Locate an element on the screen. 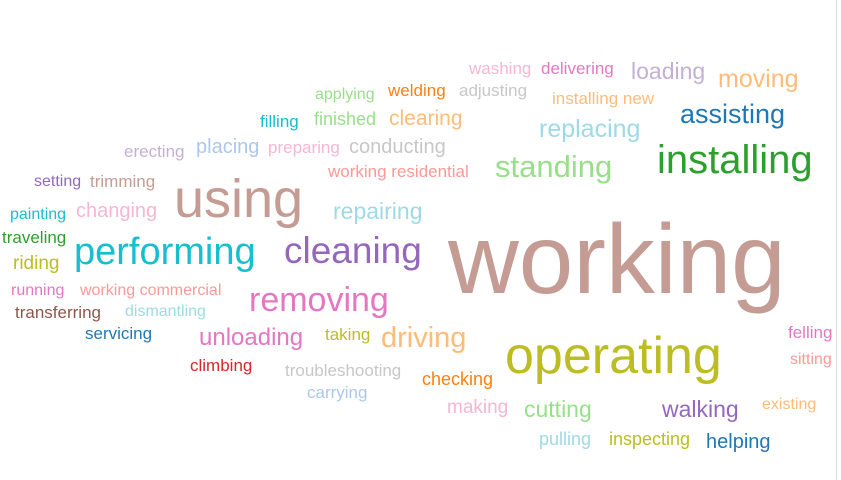  word-placing: placing is located at coordinates (228, 147).